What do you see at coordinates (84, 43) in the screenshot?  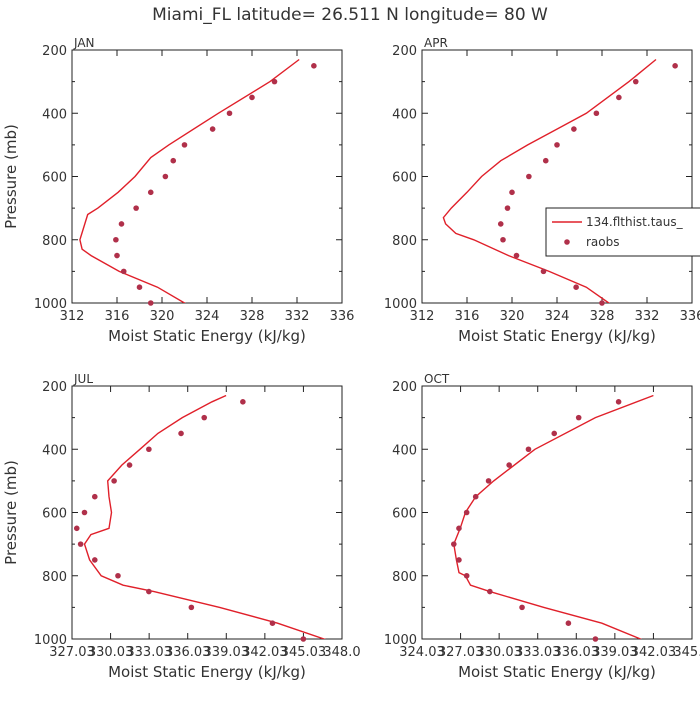 I see `panel-title-jan: JAN` at bounding box center [84, 43].